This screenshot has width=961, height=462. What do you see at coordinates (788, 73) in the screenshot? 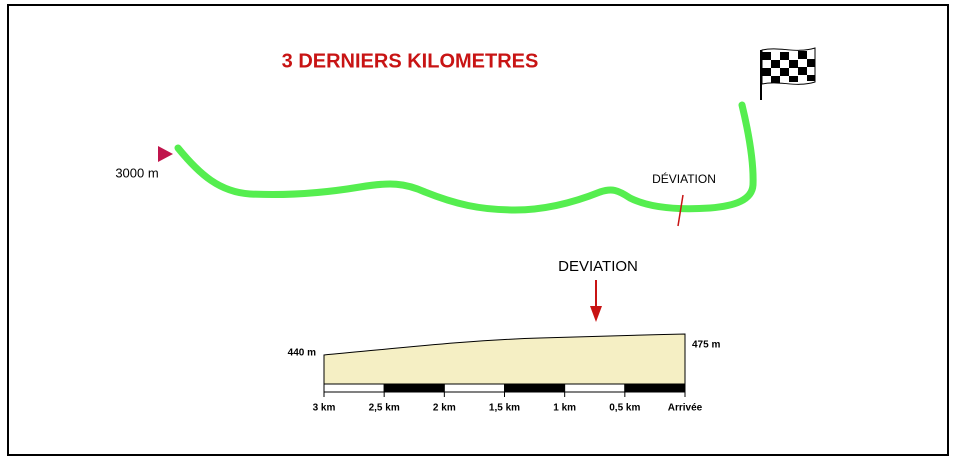
I see `finish-flag` at bounding box center [788, 73].